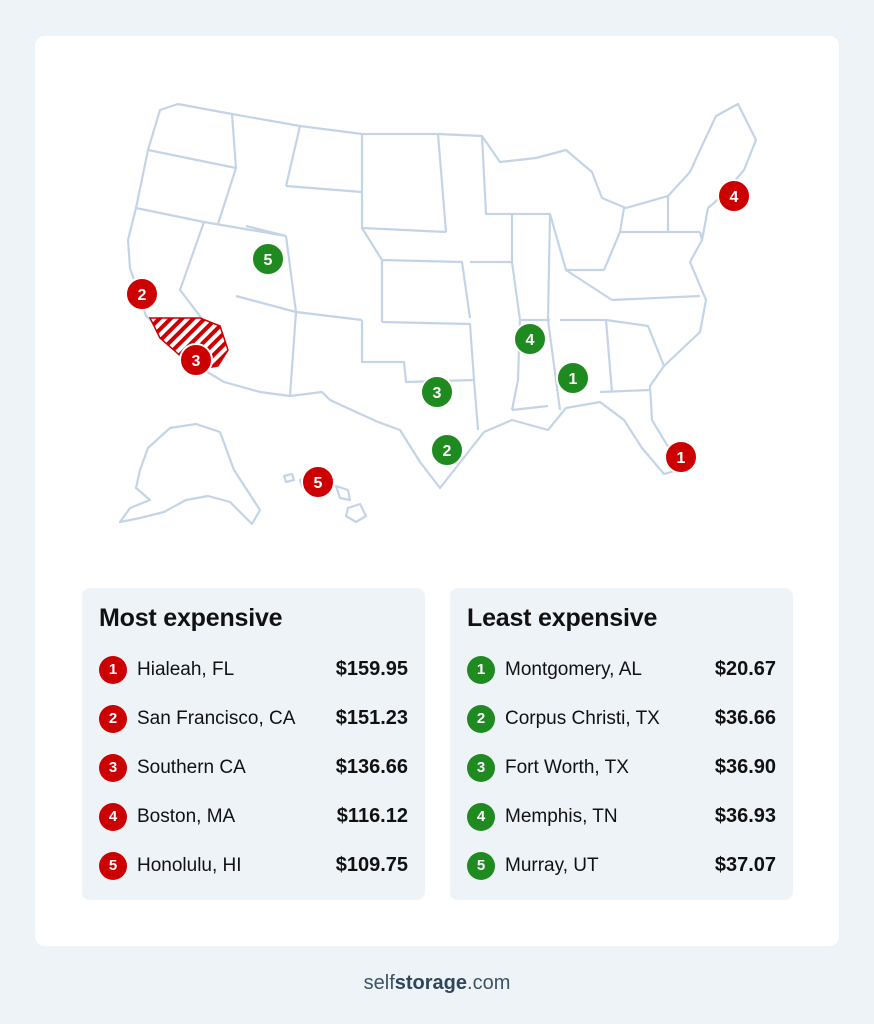 The image size is (874, 1024). What do you see at coordinates (371, 669) in the screenshot?
I see `price-value: $159.95` at bounding box center [371, 669].